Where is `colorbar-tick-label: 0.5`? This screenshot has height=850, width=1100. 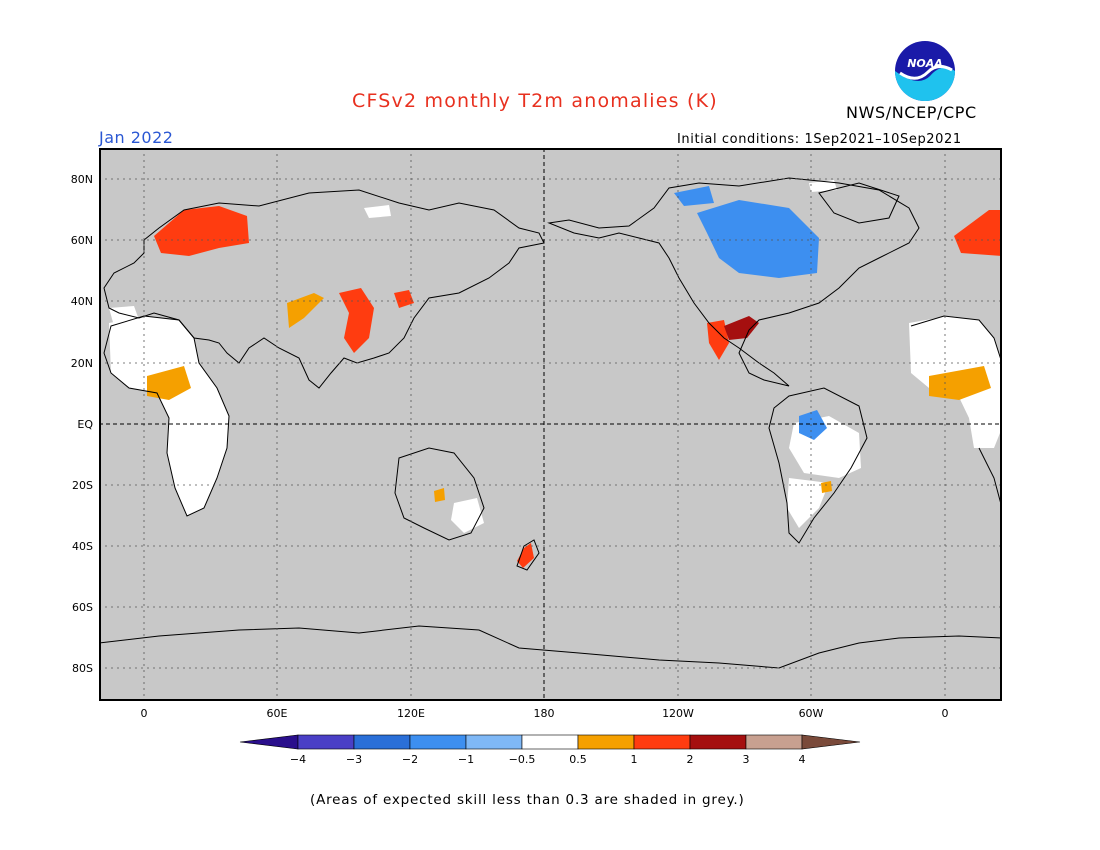 colorbar-tick-label: 0.5 is located at coordinates (578, 759).